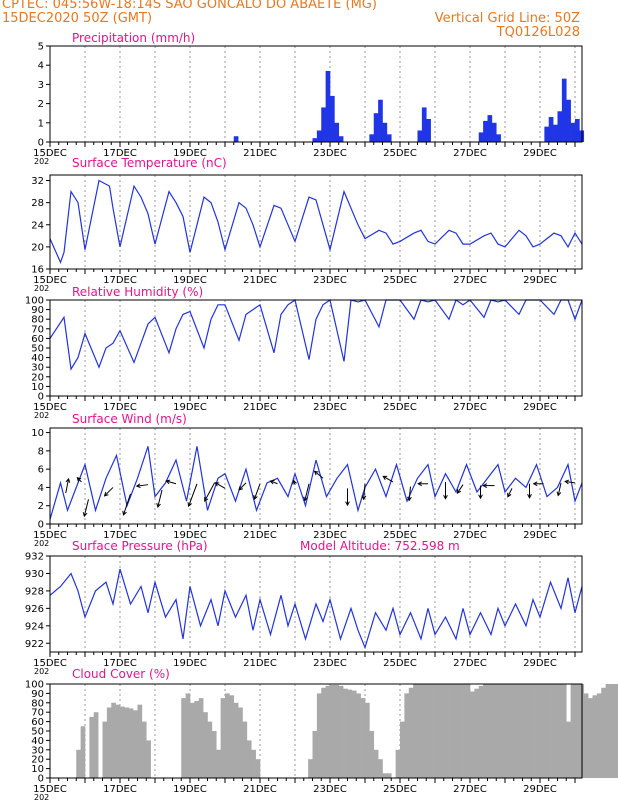  I want to click on x-tick-label: 23DEC, so click(330, 663).